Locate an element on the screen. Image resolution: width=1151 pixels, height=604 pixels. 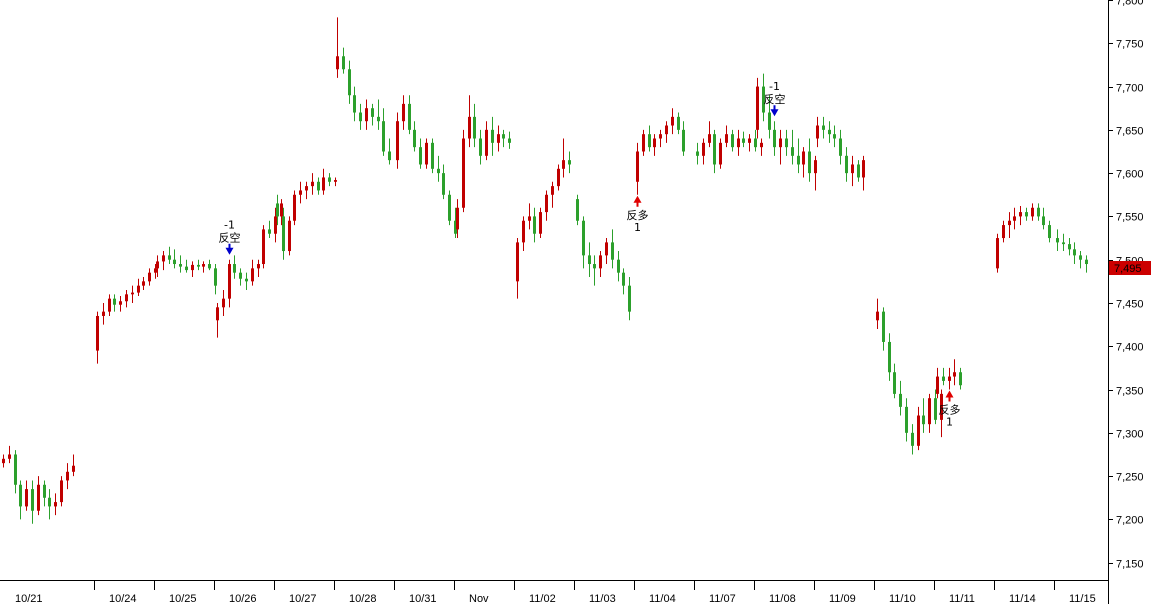
x-tick-label: 11/11 is located at coordinates (962, 598).